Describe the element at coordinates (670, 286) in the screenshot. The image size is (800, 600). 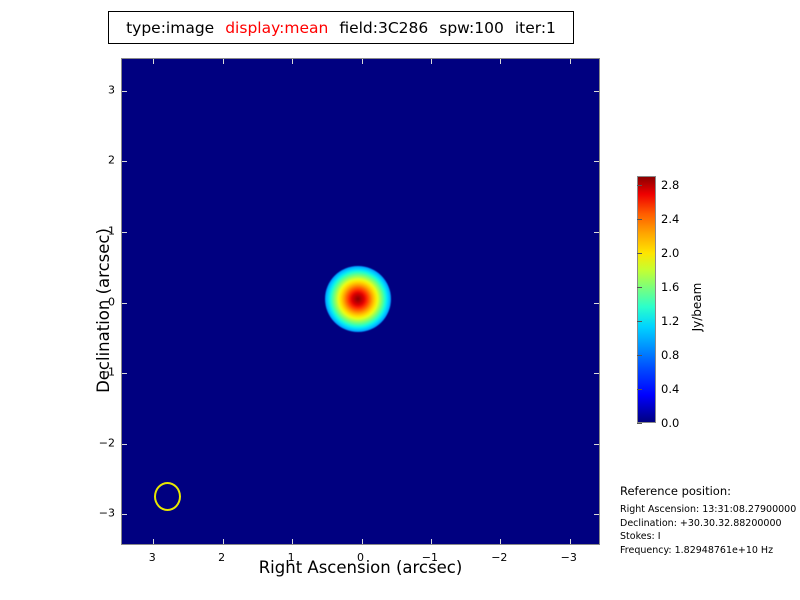
I see `colorbar-tick-label: 1.6` at that location.